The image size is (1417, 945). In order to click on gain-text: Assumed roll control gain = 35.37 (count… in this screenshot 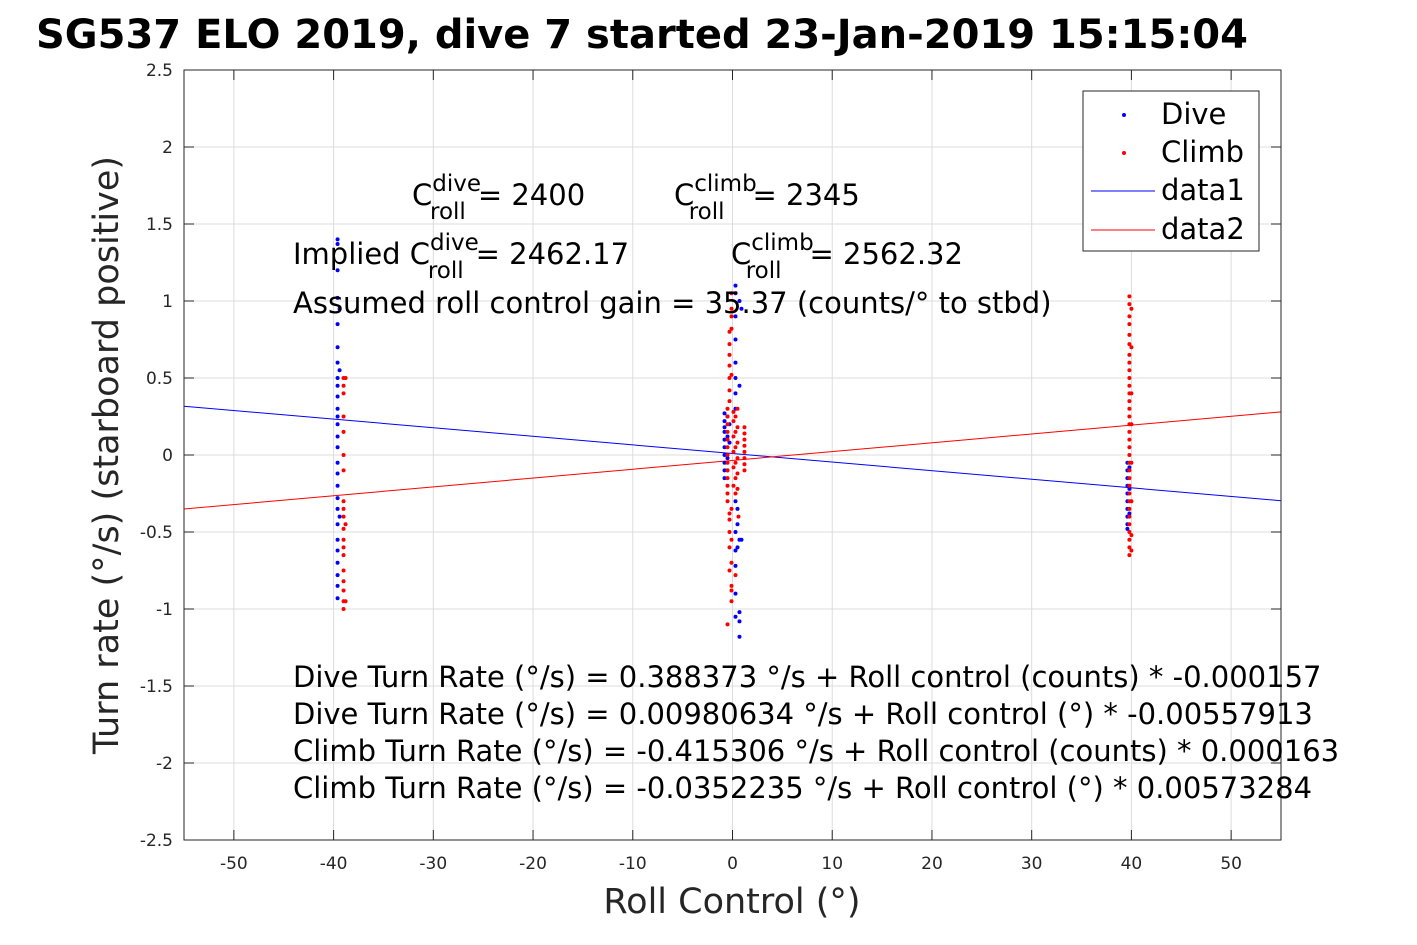, I will do `click(672, 303)`.